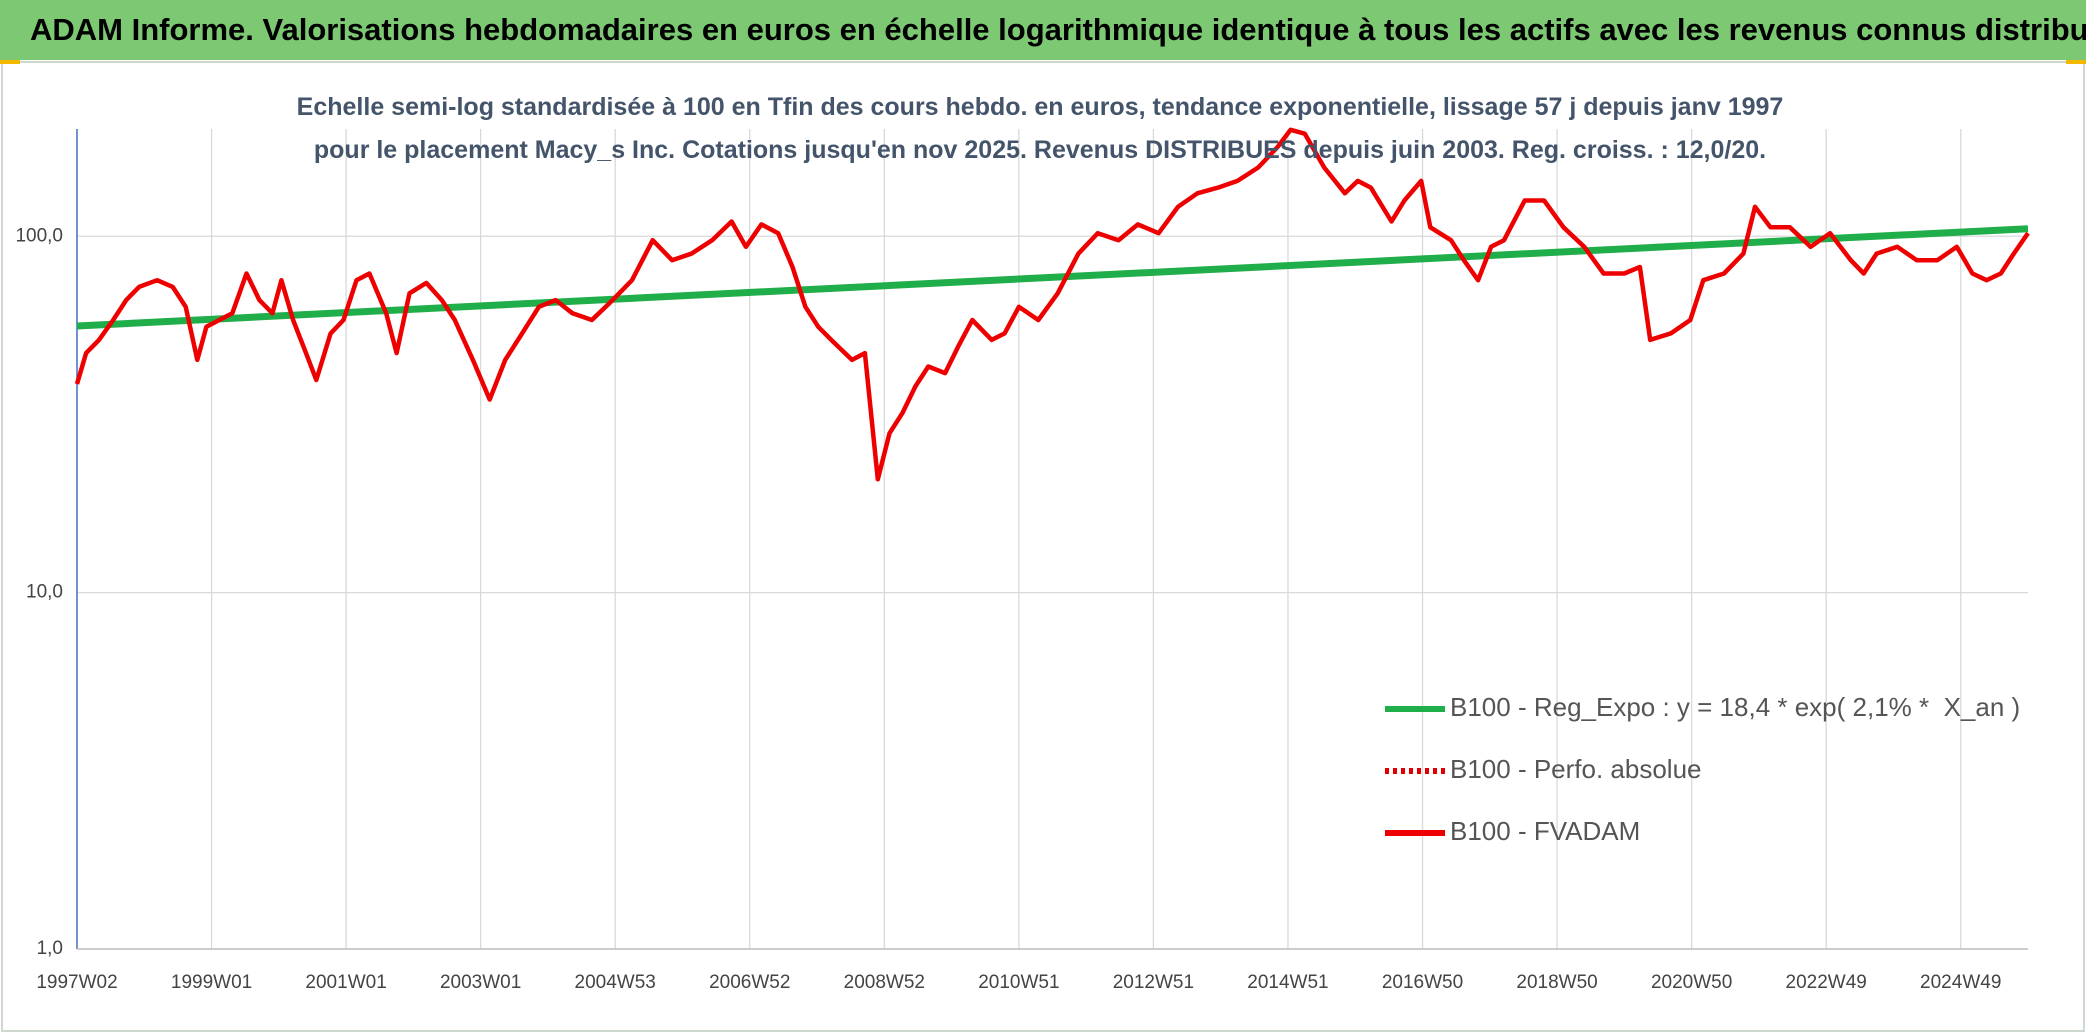  What do you see at coordinates (884, 982) in the screenshot?
I see `x-tick-label: 2008W52` at bounding box center [884, 982].